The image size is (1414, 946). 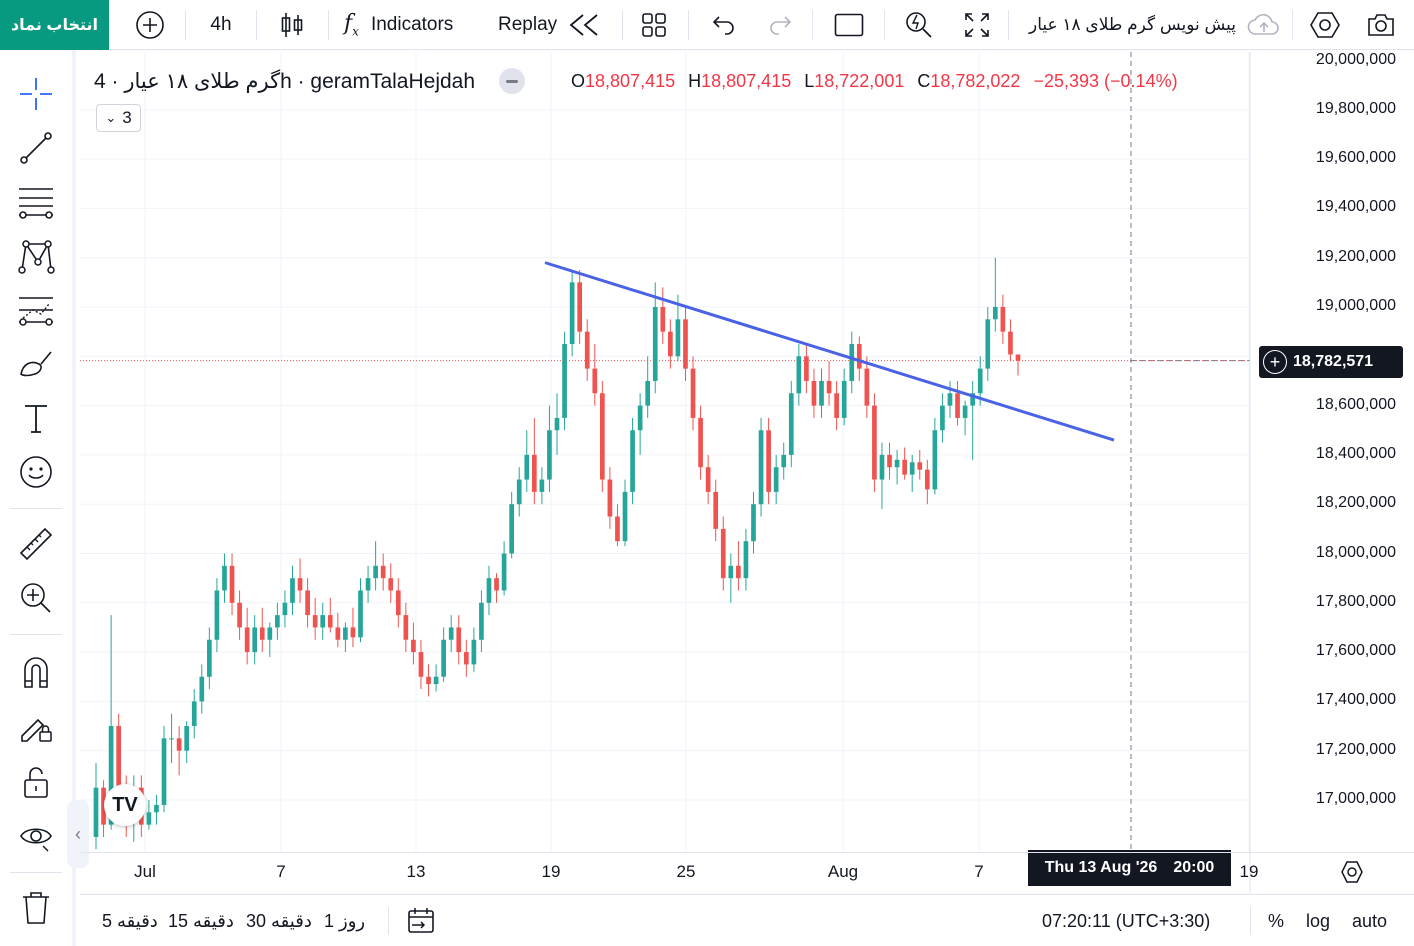 What do you see at coordinates (1132, 24) in the screenshot?
I see `layout-name-button: پیش نویس گرم طلای ۱۸ عیار` at bounding box center [1132, 24].